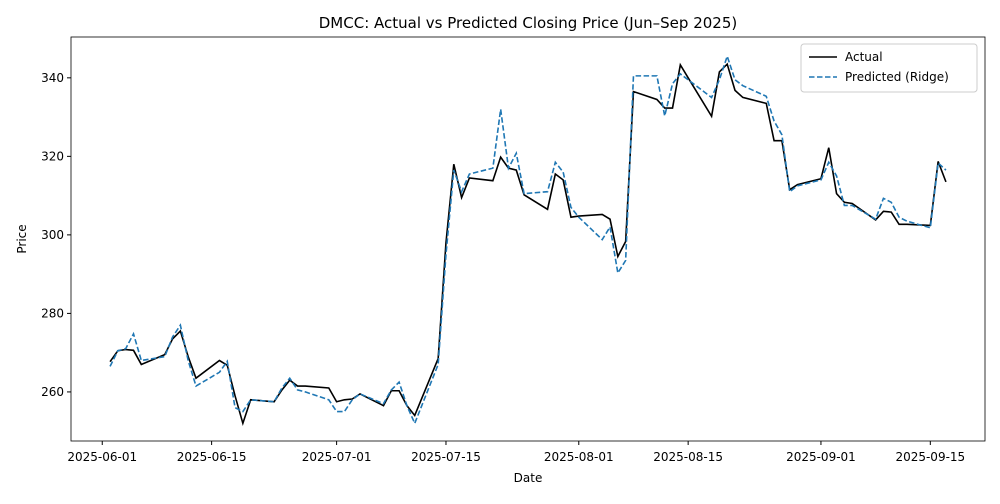  Describe the element at coordinates (52, 156) in the screenshot. I see `y-tick-label: 320` at that location.